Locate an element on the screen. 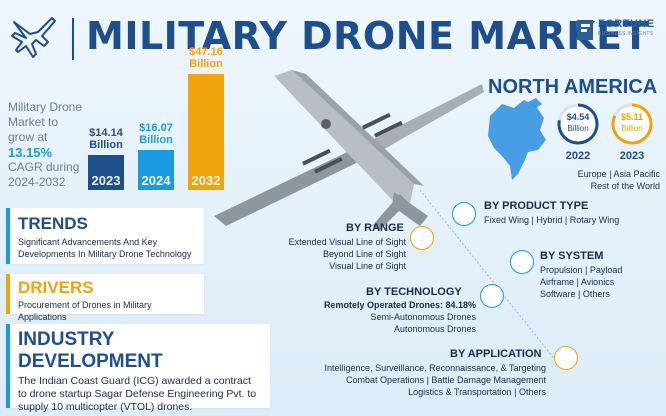 The image size is (666, 416). cagr-value: 13.15% is located at coordinates (30, 152).